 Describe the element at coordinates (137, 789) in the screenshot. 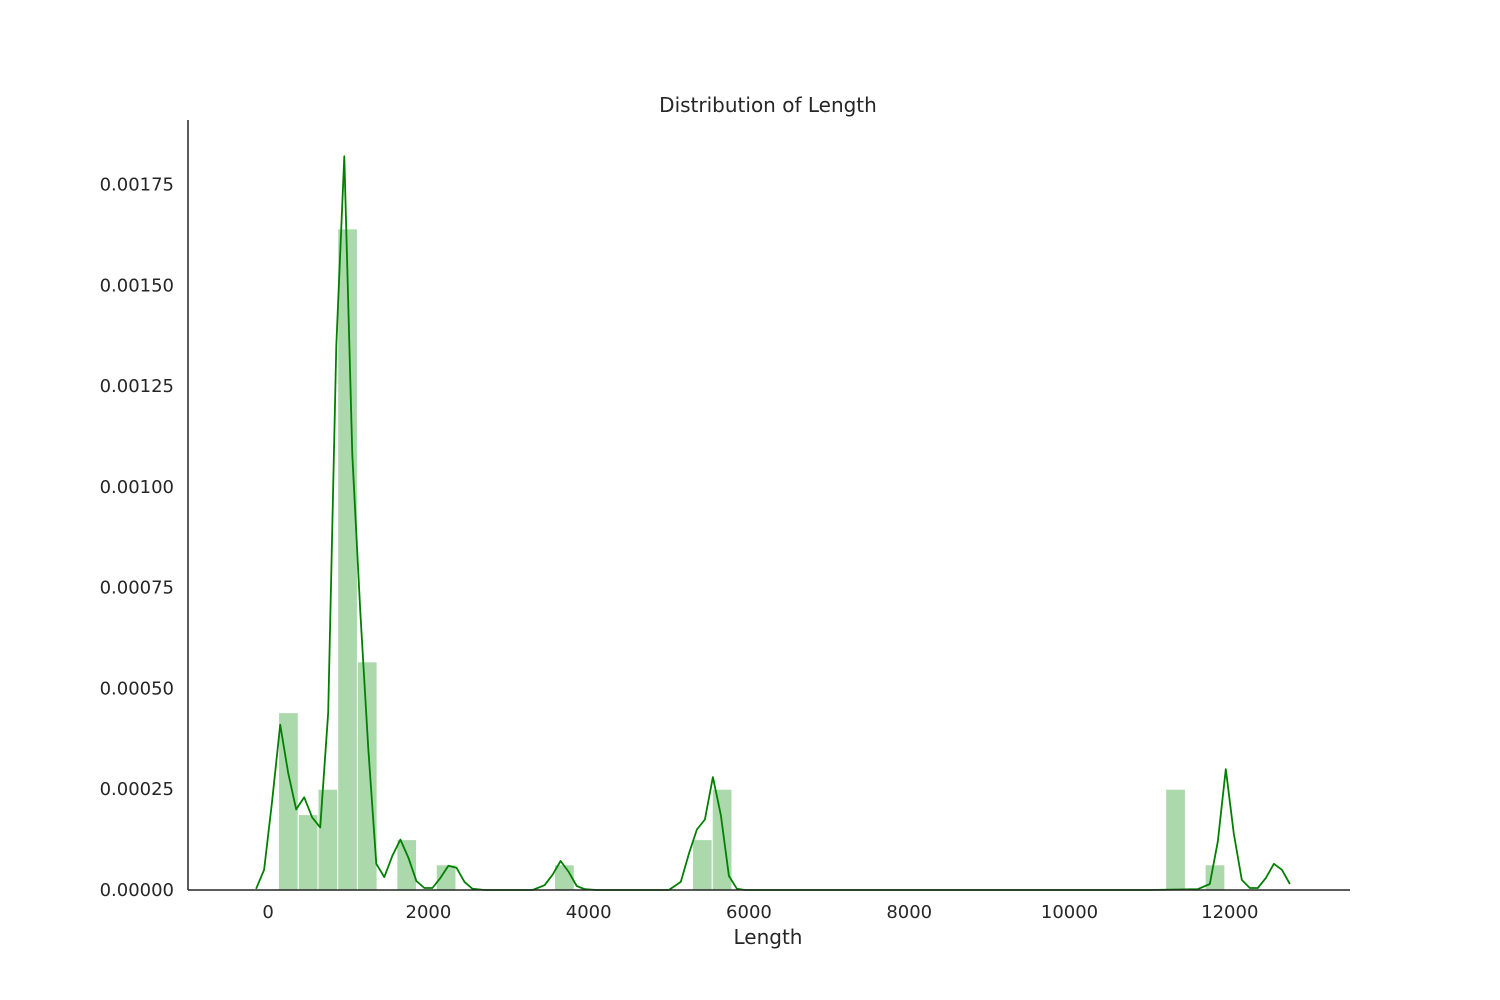

I see `y-tick-label: 0.00025` at that location.